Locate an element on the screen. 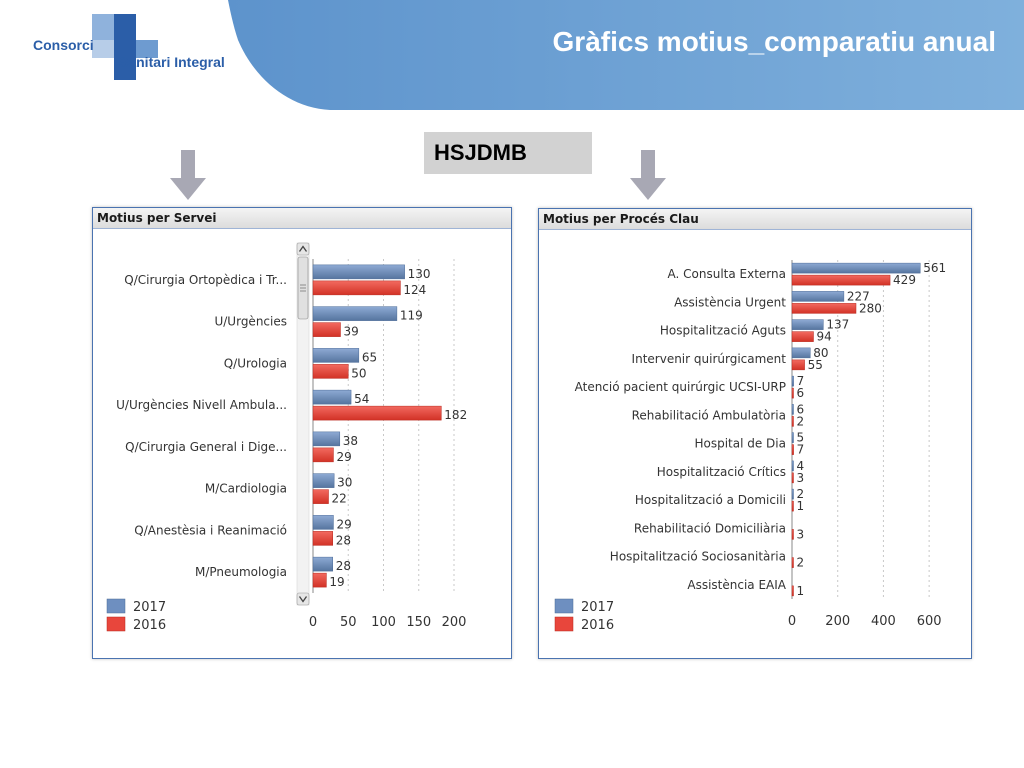 This screenshot has height=768, width=1024. data-label-2017: 29 is located at coordinates (343, 524).